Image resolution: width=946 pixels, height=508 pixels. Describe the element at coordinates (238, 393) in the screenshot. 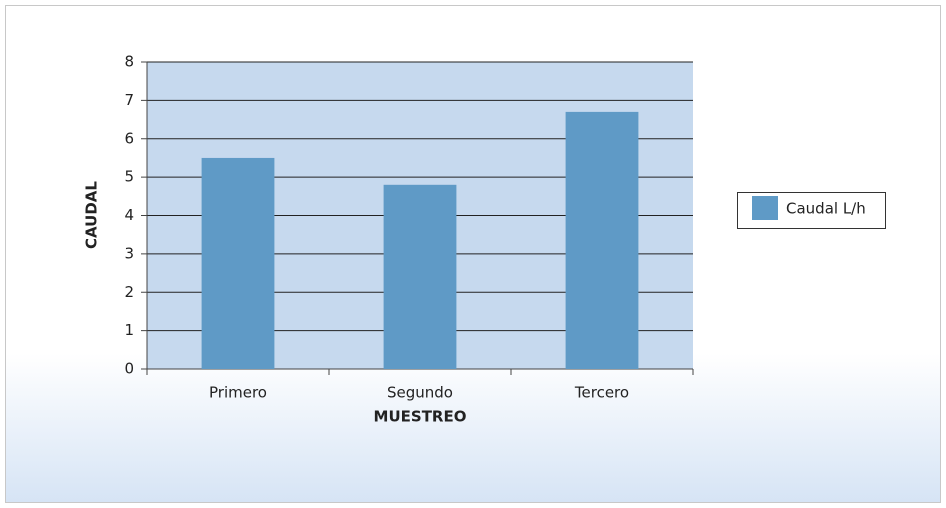

I see `x-tick-label: Primero` at that location.